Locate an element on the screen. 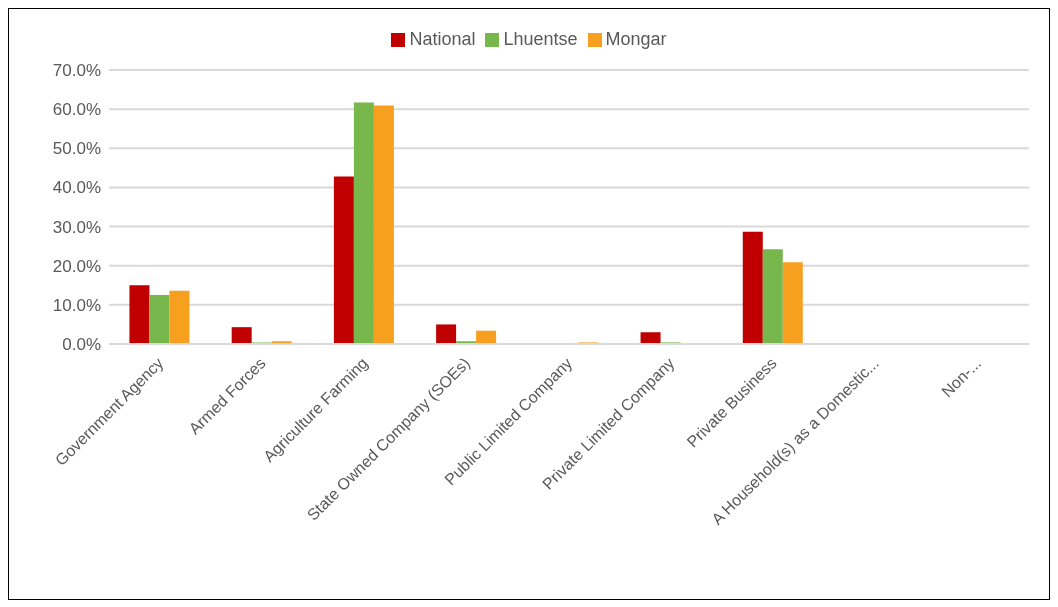  y-tick-label: 0.0% is located at coordinates (81, 345).